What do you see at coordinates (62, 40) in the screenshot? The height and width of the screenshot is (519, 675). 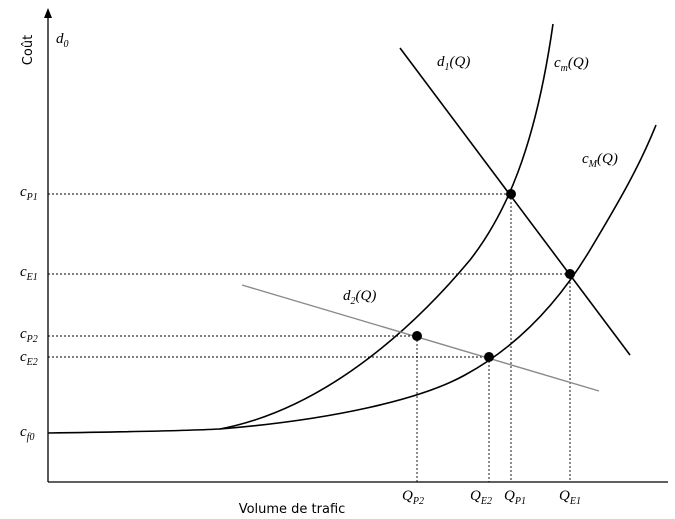 I see `d0-label: d0` at bounding box center [62, 40].